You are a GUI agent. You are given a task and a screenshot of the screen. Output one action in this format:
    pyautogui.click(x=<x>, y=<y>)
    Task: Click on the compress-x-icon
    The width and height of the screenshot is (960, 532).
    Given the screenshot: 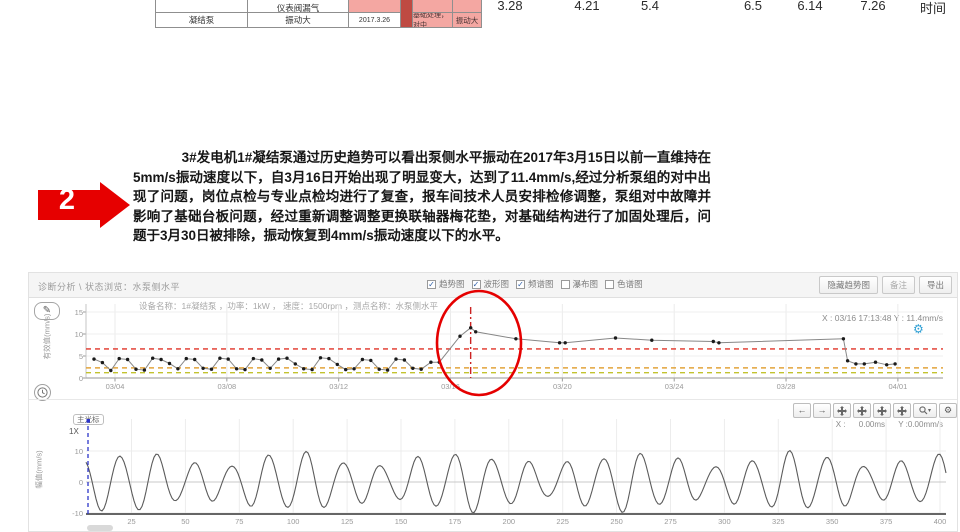 What is the action you would take?
    pyautogui.click(x=862, y=410)
    